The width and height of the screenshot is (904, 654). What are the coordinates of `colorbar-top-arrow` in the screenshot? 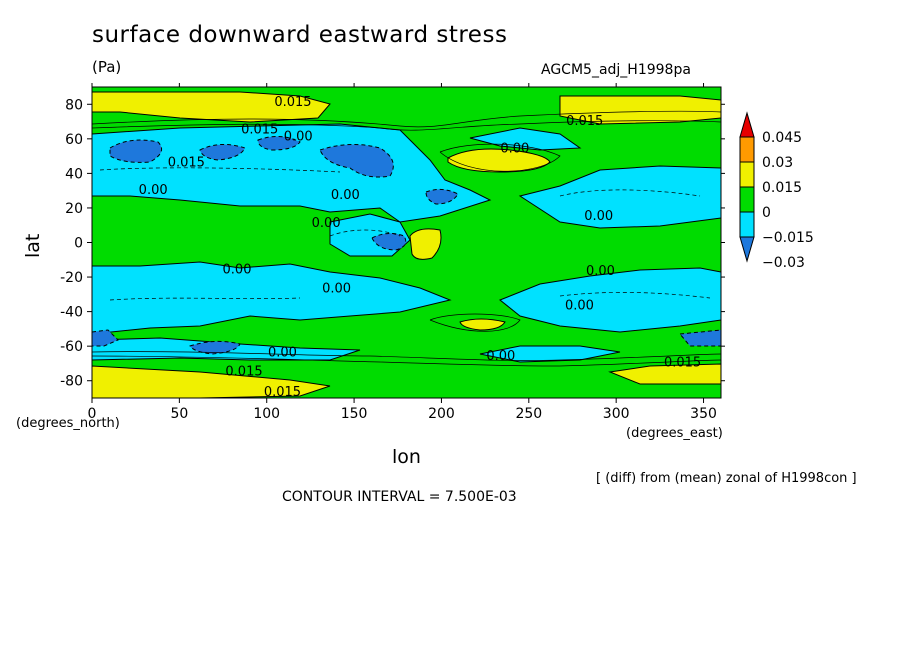 It's located at (747, 124).